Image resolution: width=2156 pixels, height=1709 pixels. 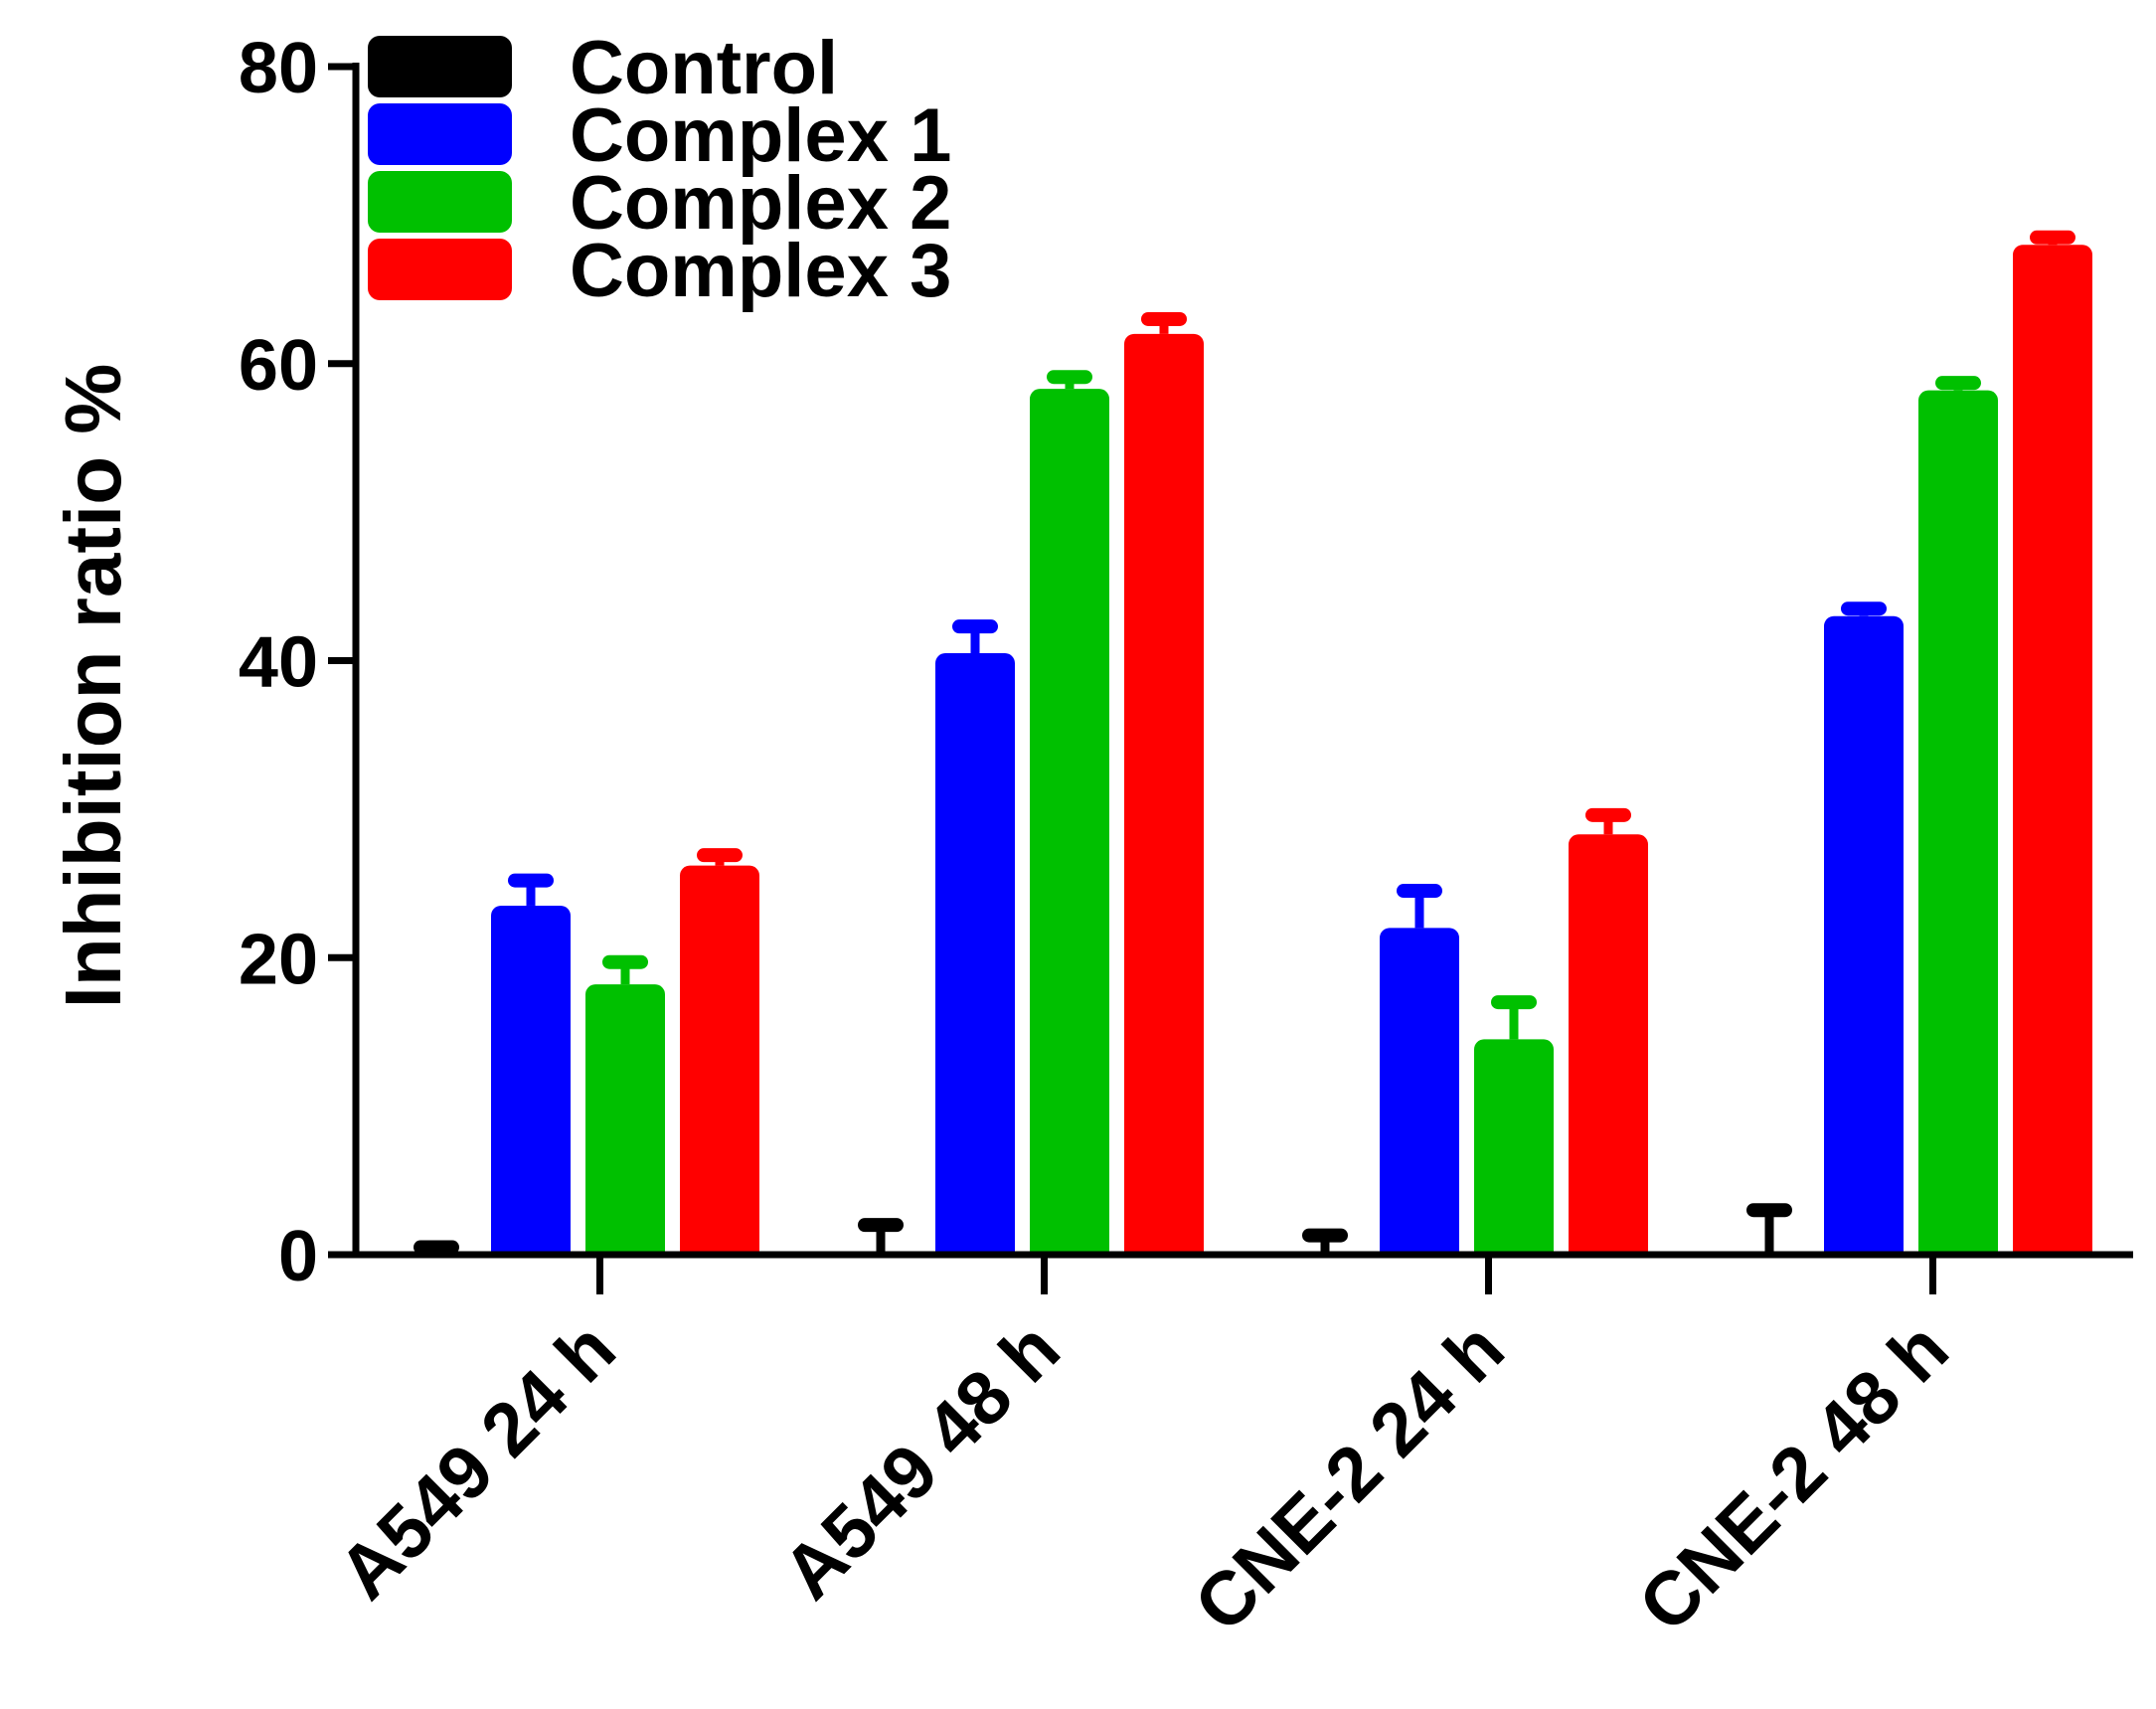 I want to click on y-tick-label: 80, so click(x=279, y=68).